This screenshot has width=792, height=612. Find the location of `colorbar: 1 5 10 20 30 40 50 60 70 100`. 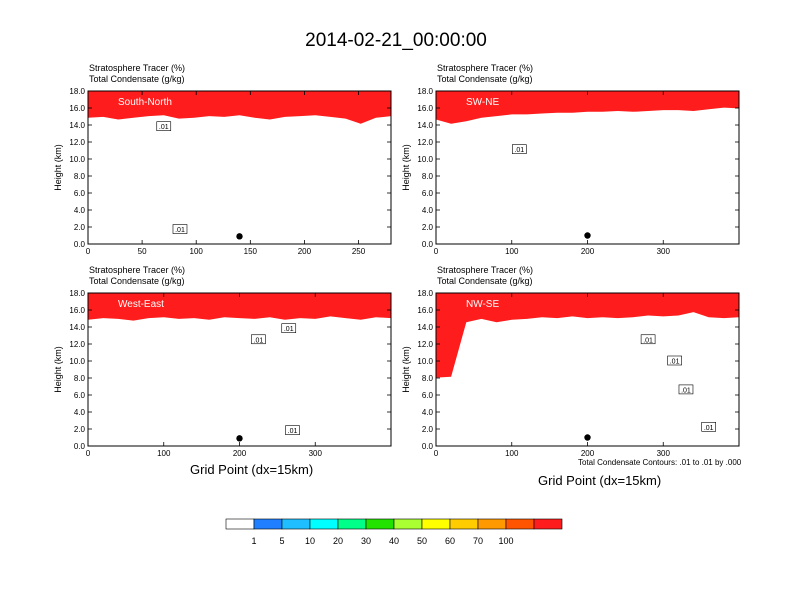

colorbar: 1 5 10 20 30 40 50 60 70 100 is located at coordinates (394, 532).